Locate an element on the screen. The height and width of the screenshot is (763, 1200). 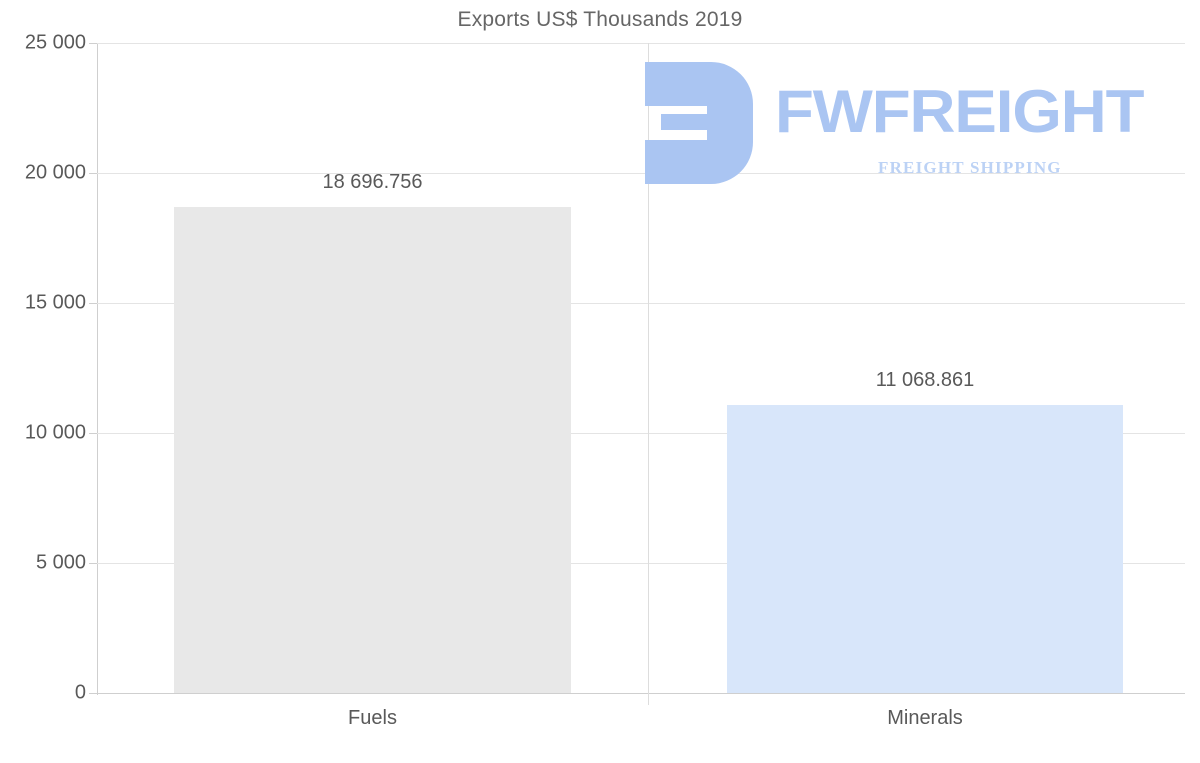
chart-title: Exports US$ Thousands 2019 is located at coordinates (600, 19).